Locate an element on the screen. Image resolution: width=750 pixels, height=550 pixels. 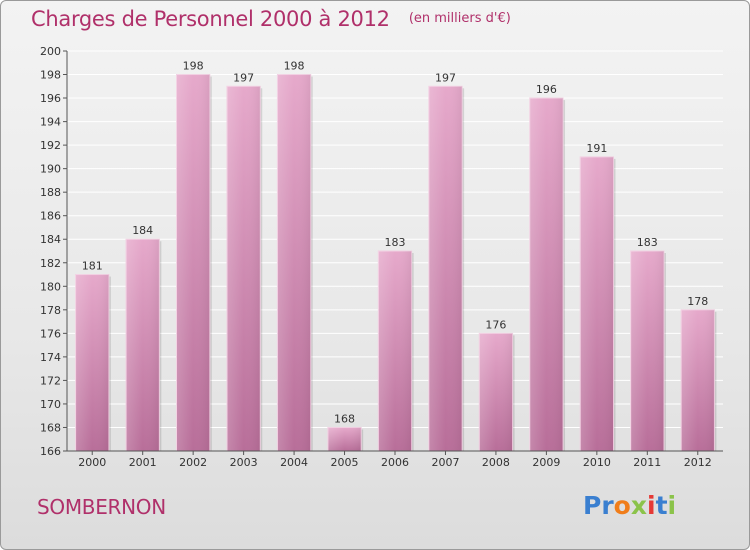
x-tick-label: 2007 is located at coordinates (445, 462).